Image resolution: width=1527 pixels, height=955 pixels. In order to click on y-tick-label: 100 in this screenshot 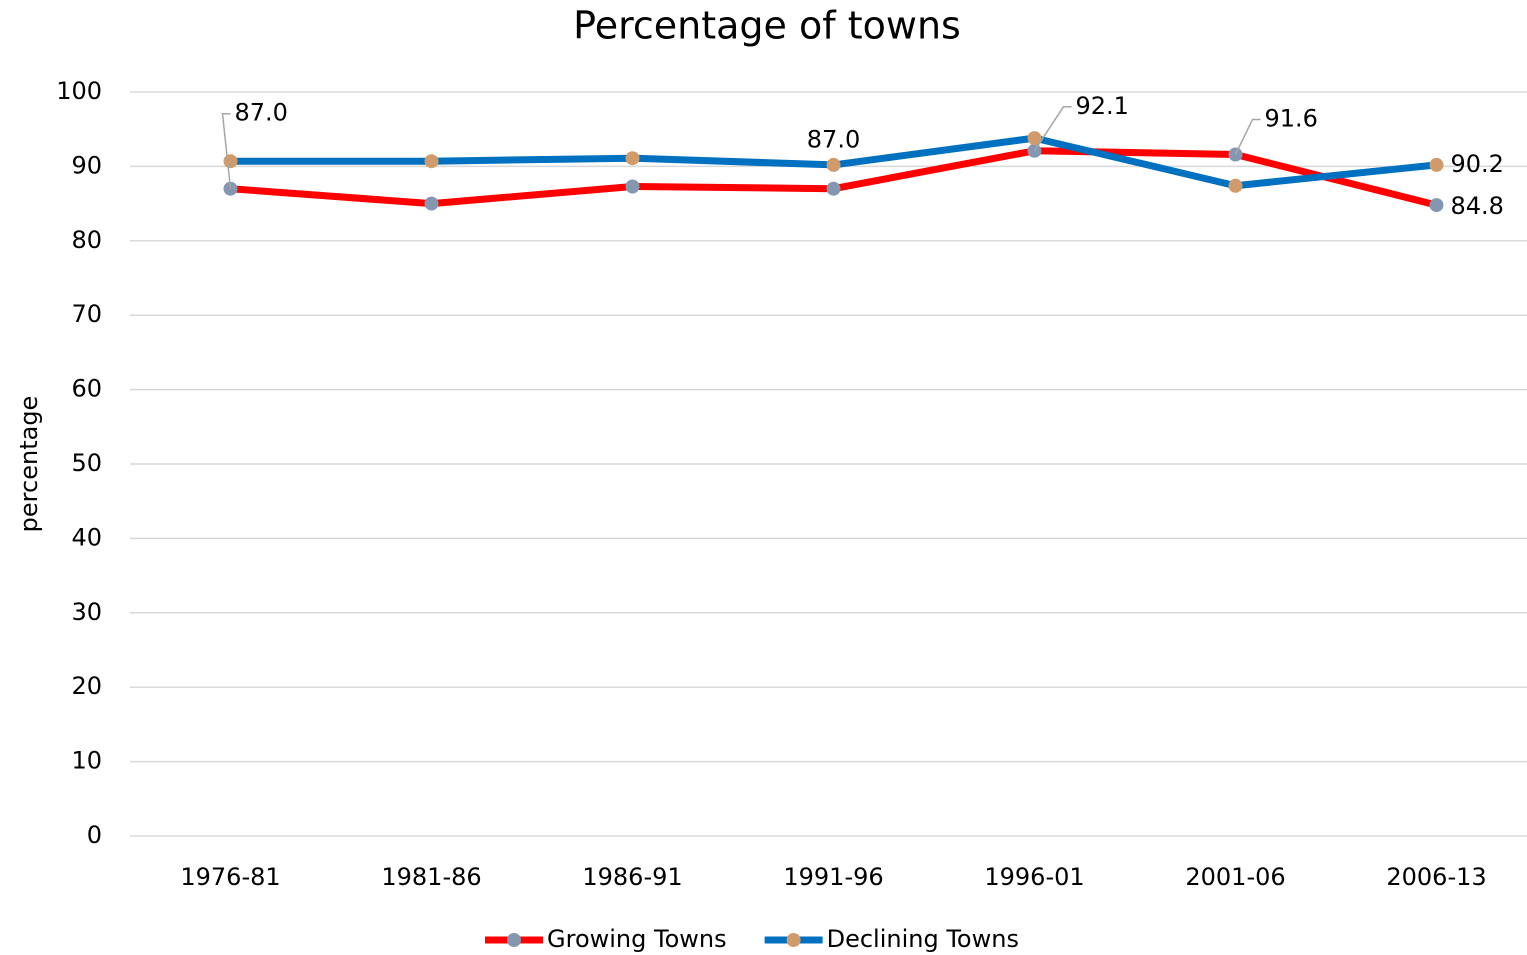, I will do `click(79, 91)`.